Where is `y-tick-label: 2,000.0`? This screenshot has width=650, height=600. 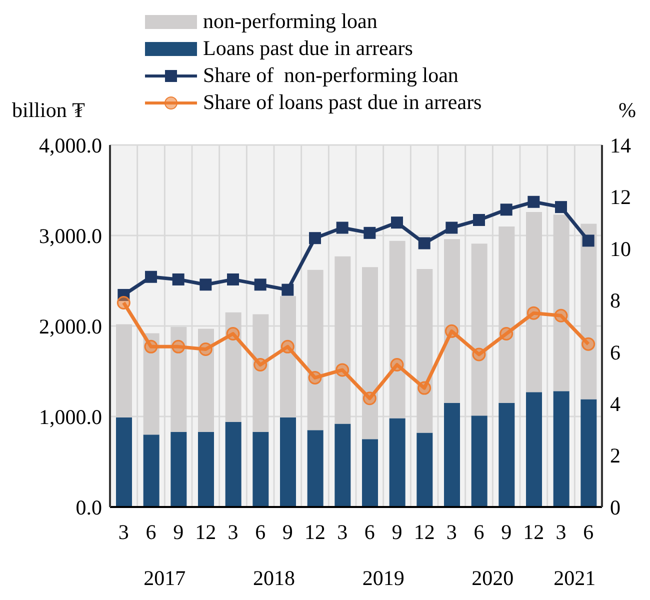 y-tick-label: 2,000.0 is located at coordinates (70, 326).